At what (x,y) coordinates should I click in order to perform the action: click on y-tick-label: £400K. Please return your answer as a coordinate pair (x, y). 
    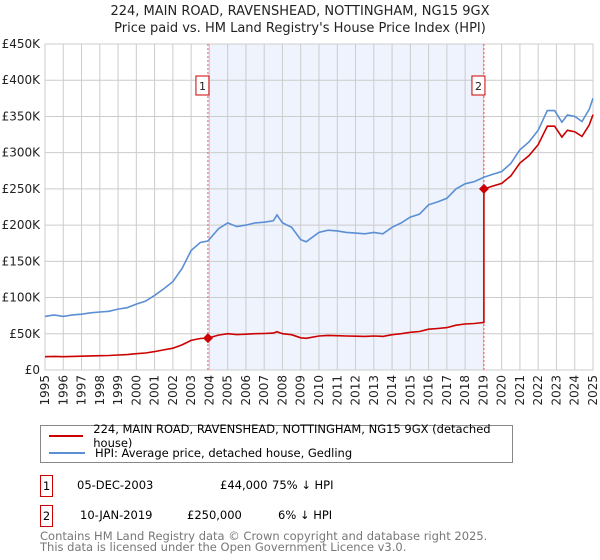
    Looking at the image, I should click on (22, 80).